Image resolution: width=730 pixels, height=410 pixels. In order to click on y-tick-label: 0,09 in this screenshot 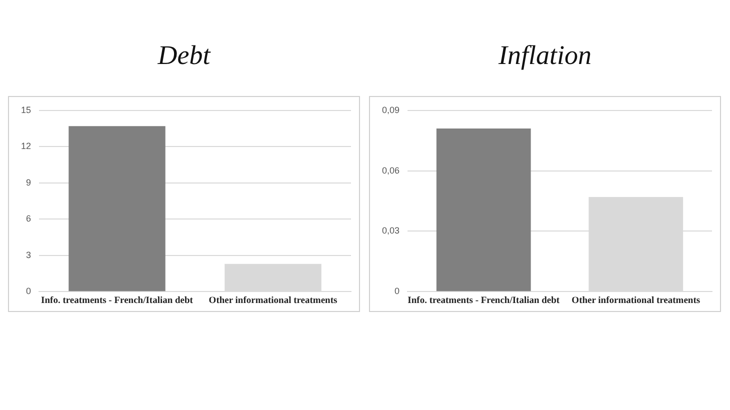, I will do `click(391, 109)`.